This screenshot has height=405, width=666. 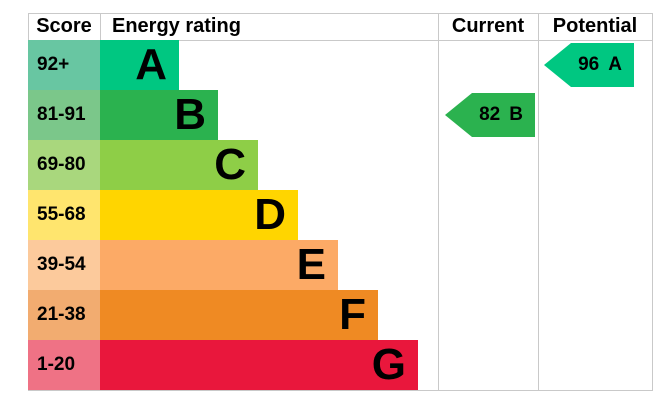 What do you see at coordinates (151, 64) in the screenshot?
I see `band-letter: A` at bounding box center [151, 64].